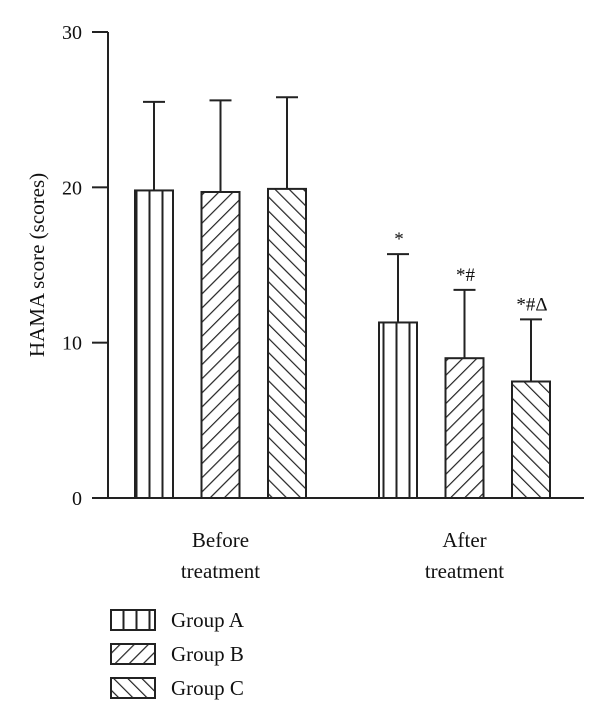  What do you see at coordinates (464, 571) in the screenshot?
I see `category-label-1-line-1: treatment` at bounding box center [464, 571].